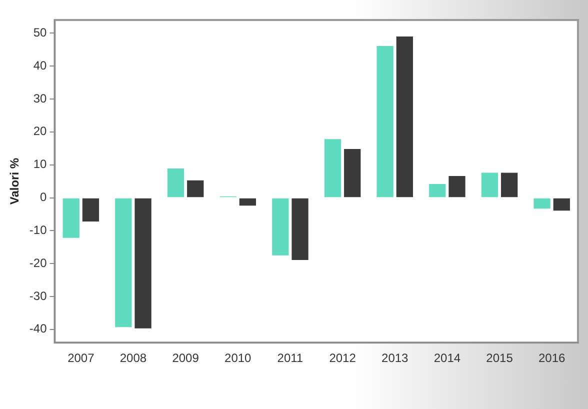  I want to click on y-tick-label: 10, so click(40, 164).